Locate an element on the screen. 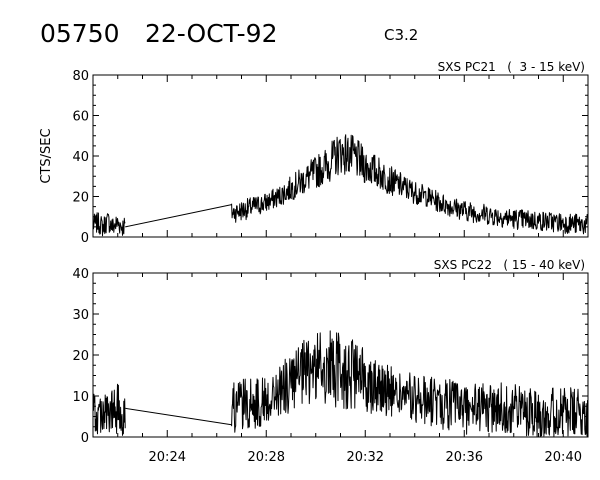 This screenshot has height=480, width=600. panel-title: SXS PC21 ( 3 - 15 keV) is located at coordinates (511, 67).